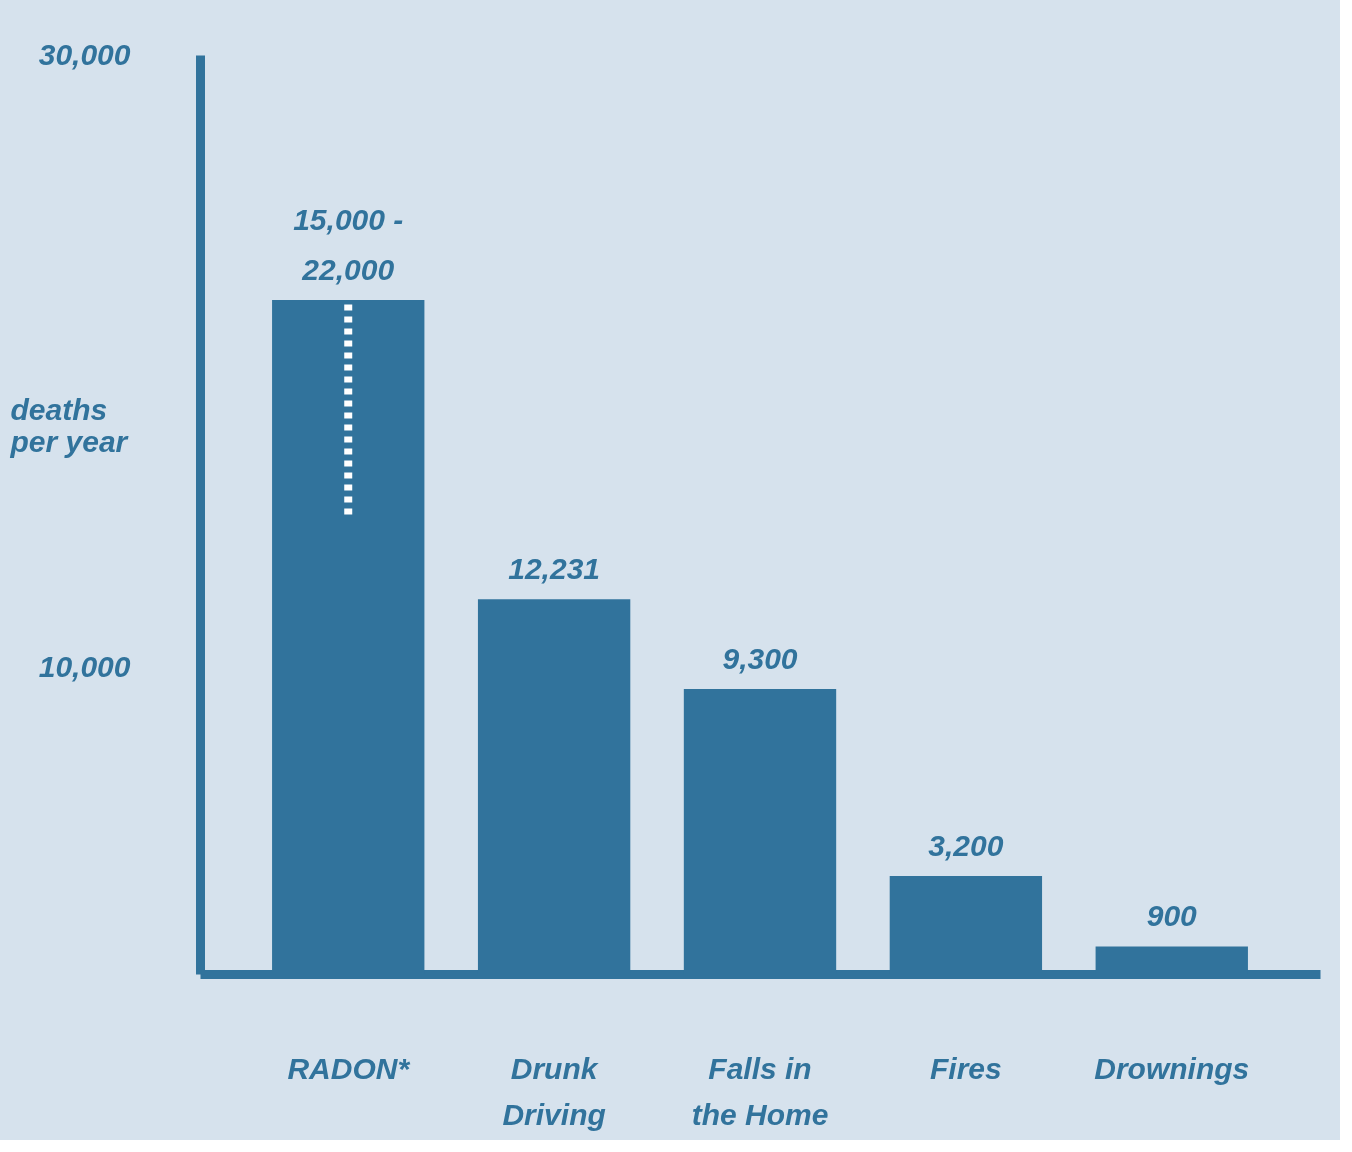 This screenshot has width=1352, height=1152. What do you see at coordinates (84, 667) in the screenshot?
I see `y-tick-label: 10,000` at bounding box center [84, 667].